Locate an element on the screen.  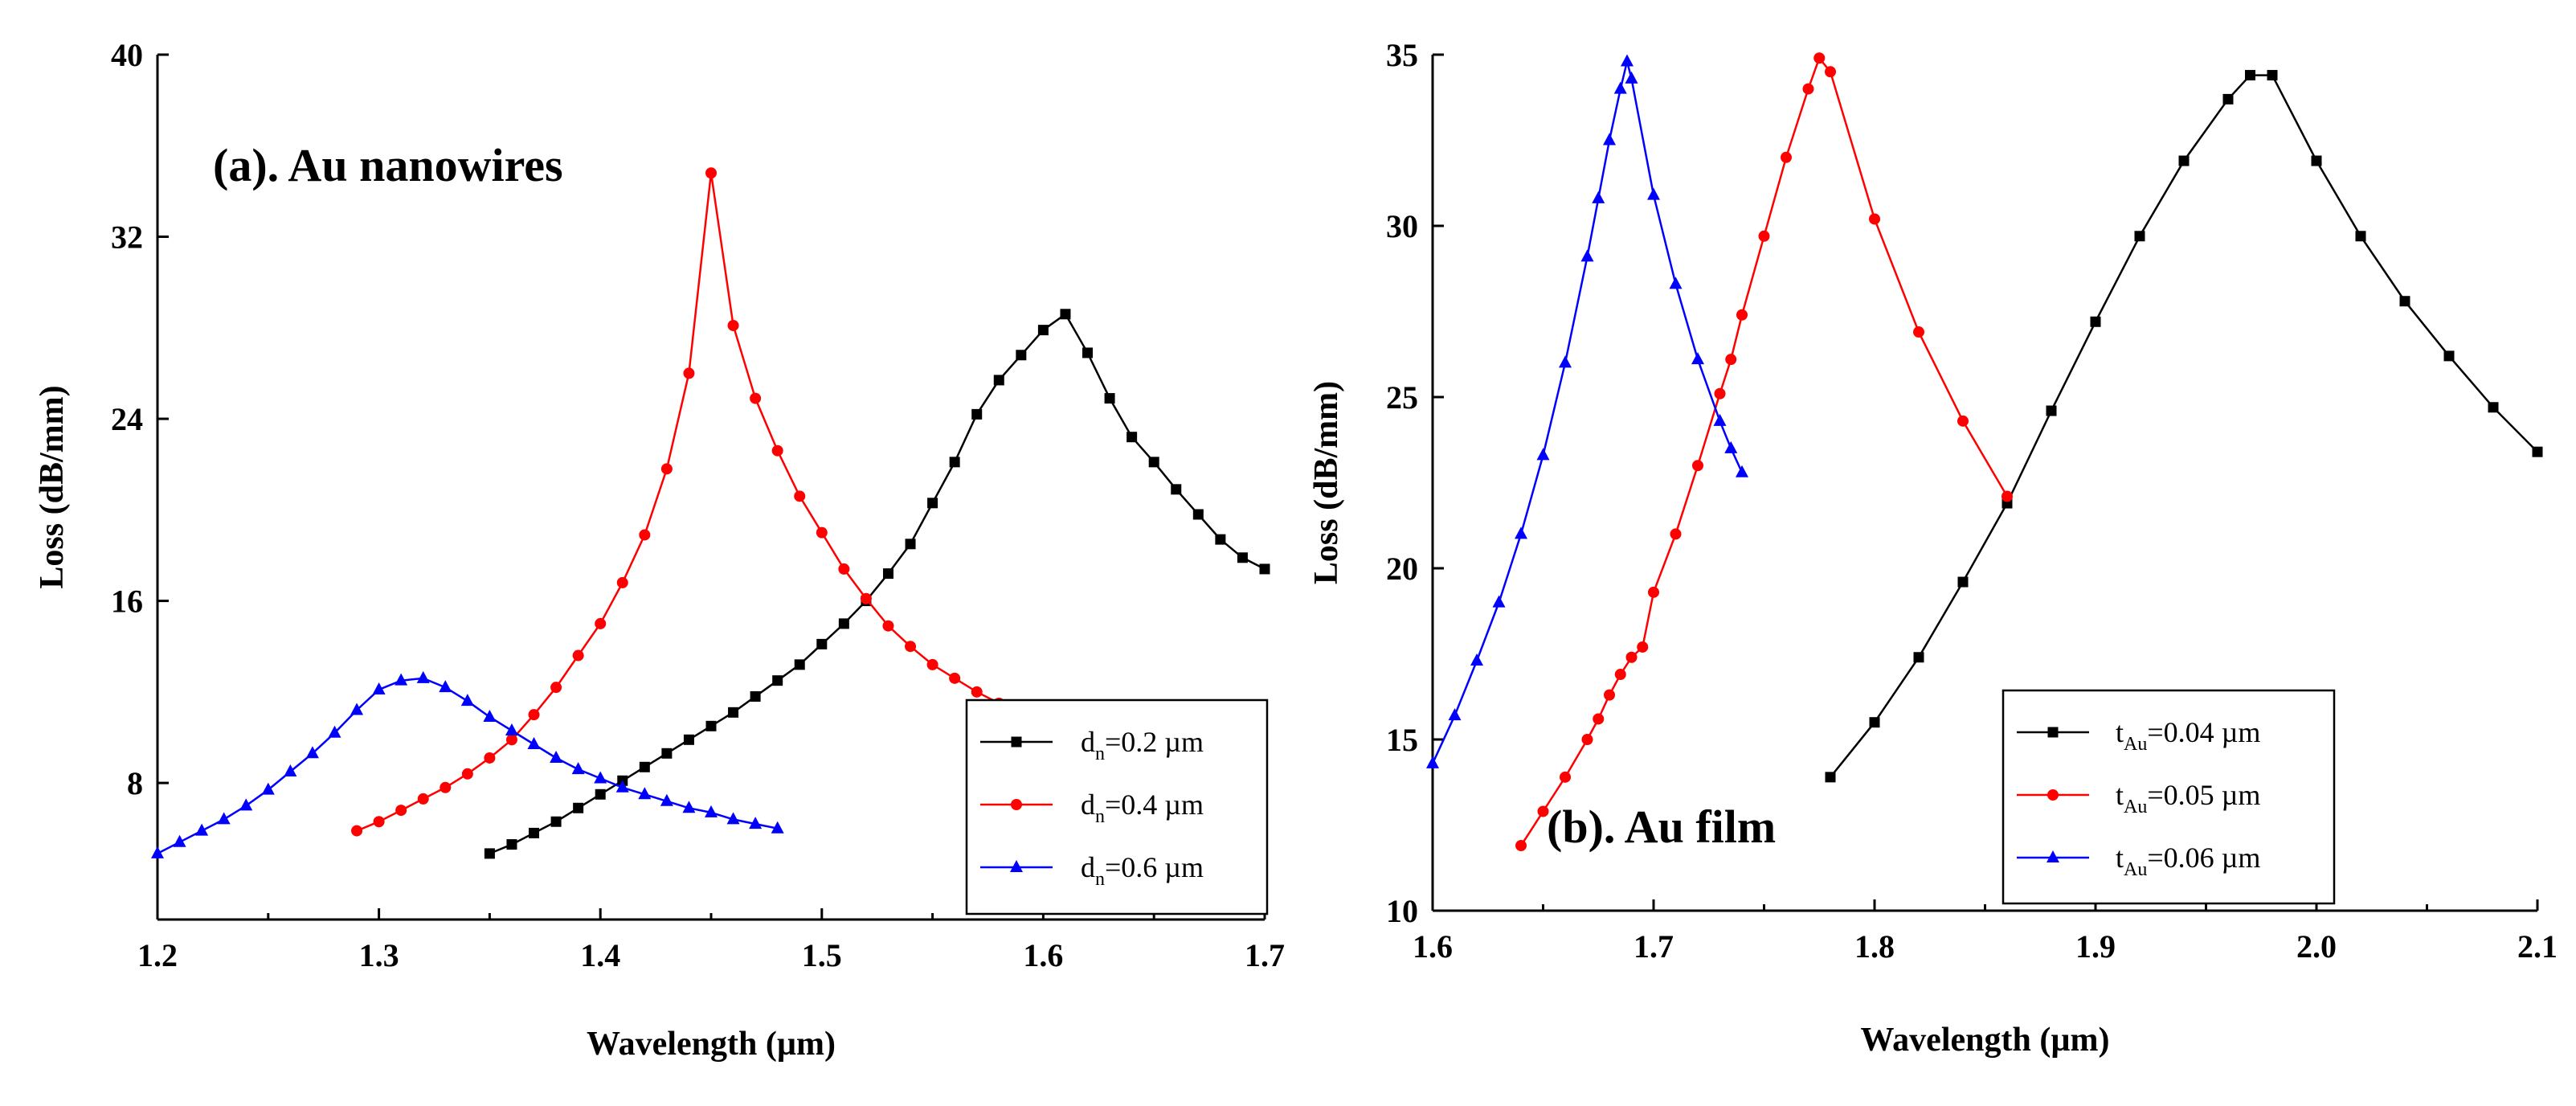
legend-label: tAu=0.06 µm is located at coordinates (2188, 861).